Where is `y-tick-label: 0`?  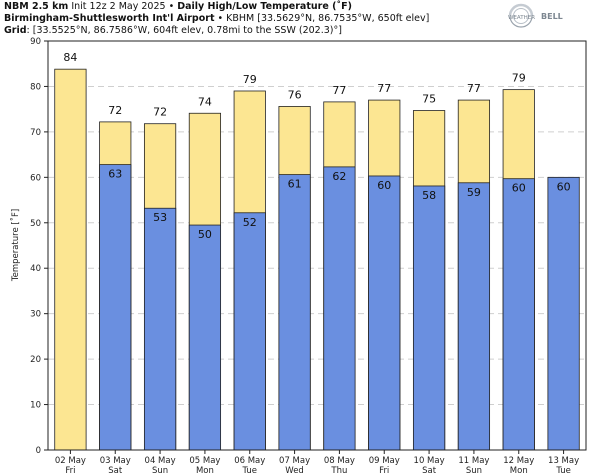
y-tick-label: 0 is located at coordinates (38, 451).